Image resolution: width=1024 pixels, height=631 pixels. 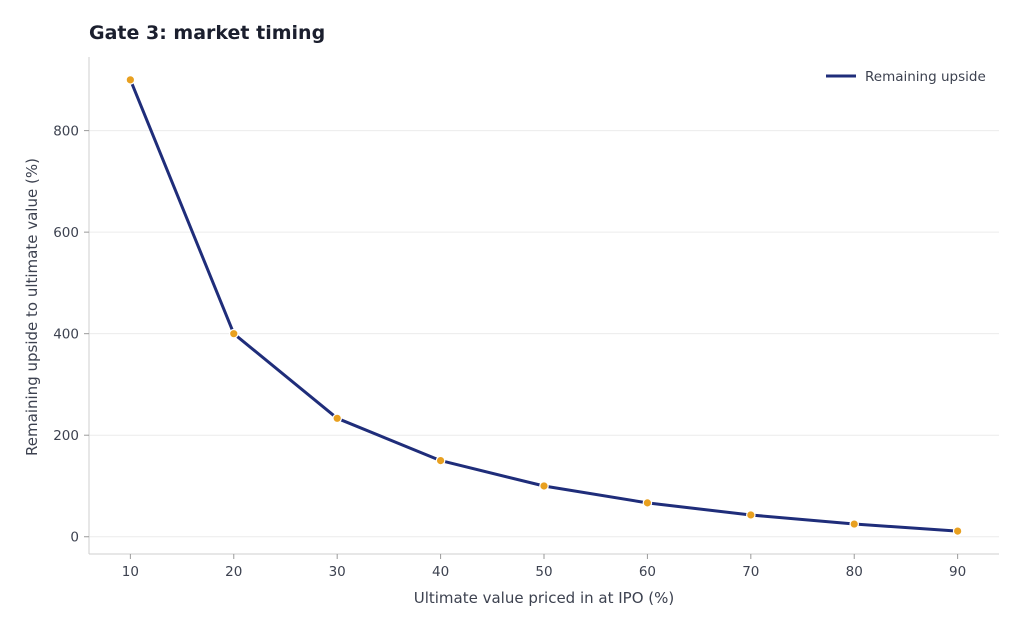 I want to click on chart-title: Gate 3: market timing, so click(x=207, y=33).